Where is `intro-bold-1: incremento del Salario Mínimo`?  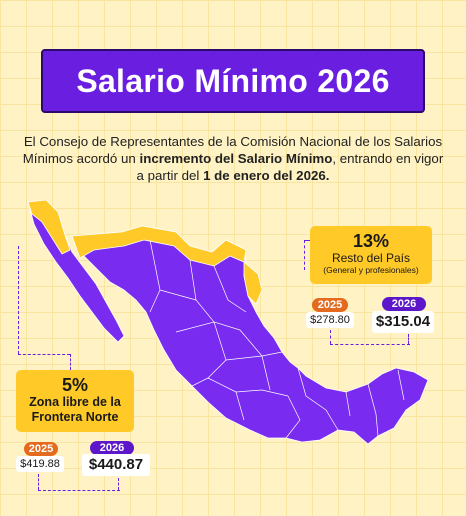 intro-bold-1: incremento del Salario Mínimo is located at coordinates (236, 158).